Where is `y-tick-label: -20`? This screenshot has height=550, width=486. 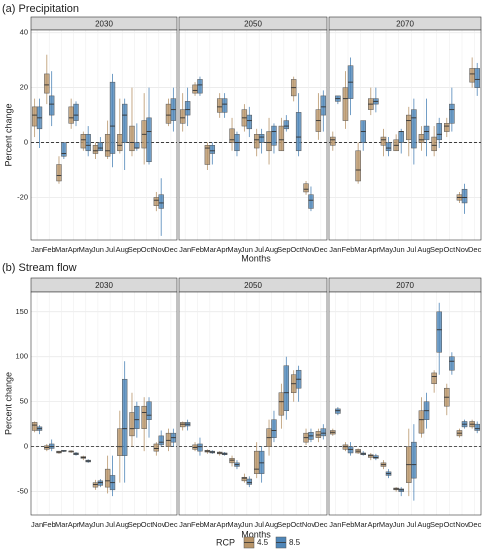 y-tick-label: -20 is located at coordinates (22, 196).